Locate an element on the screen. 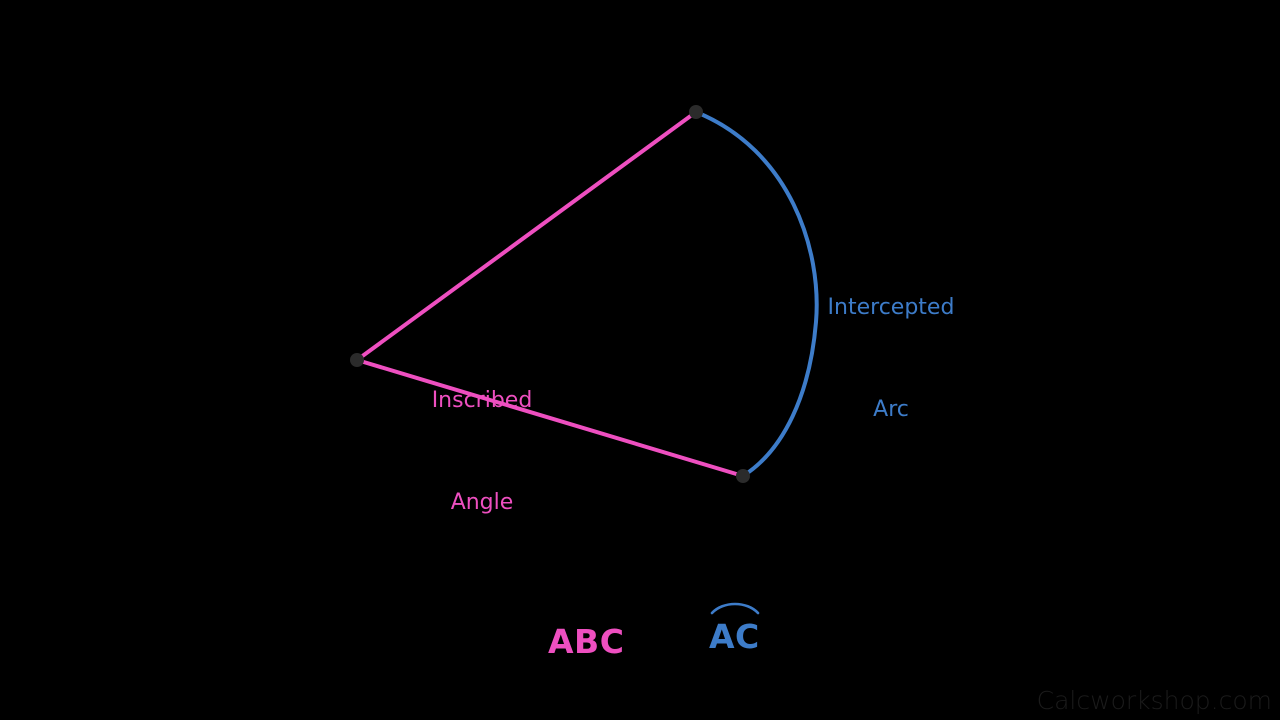  watermark: Calcworkshop.com is located at coordinates (1154, 700).